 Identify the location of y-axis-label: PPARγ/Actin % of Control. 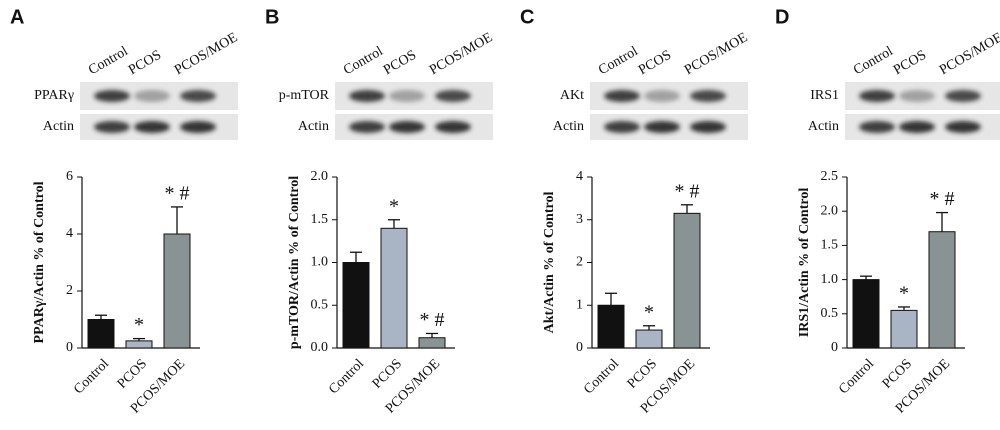
(39, 262).